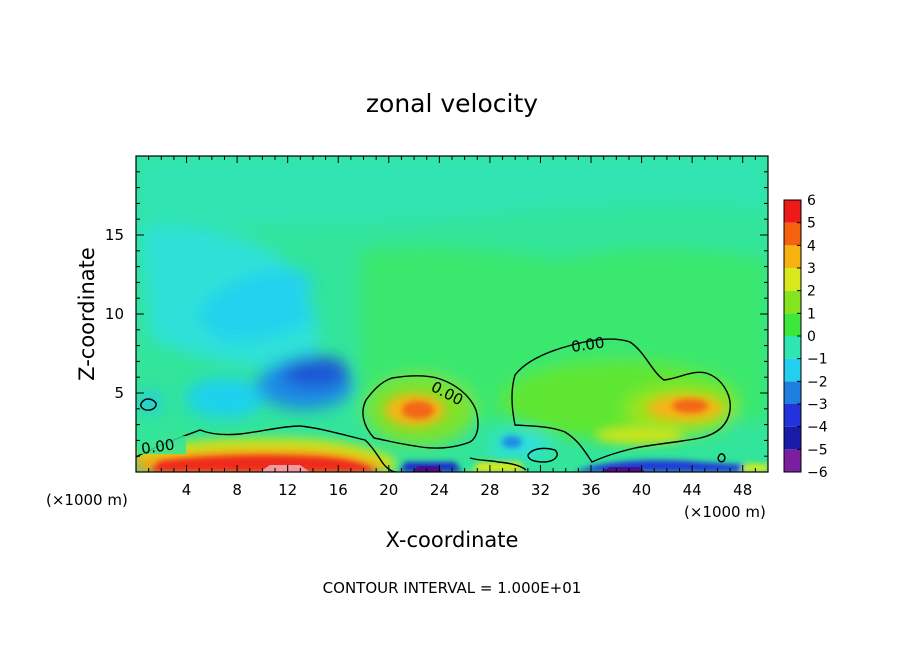 The height and width of the screenshot is (654, 904). I want to click on colorbar-label: 2, so click(811, 292).